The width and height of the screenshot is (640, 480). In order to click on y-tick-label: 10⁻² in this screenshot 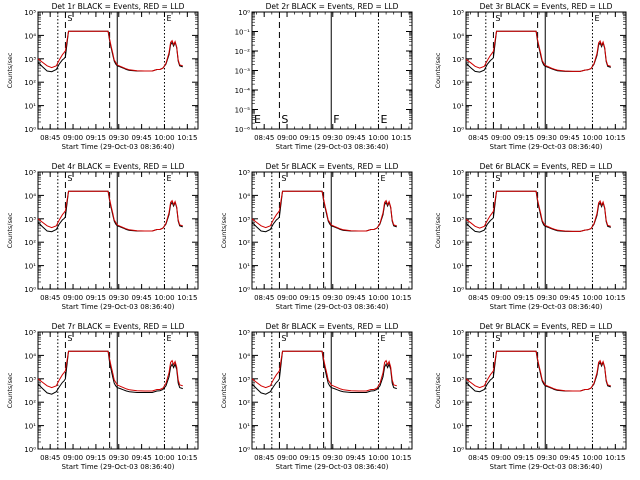, I will do `click(243, 52)`.